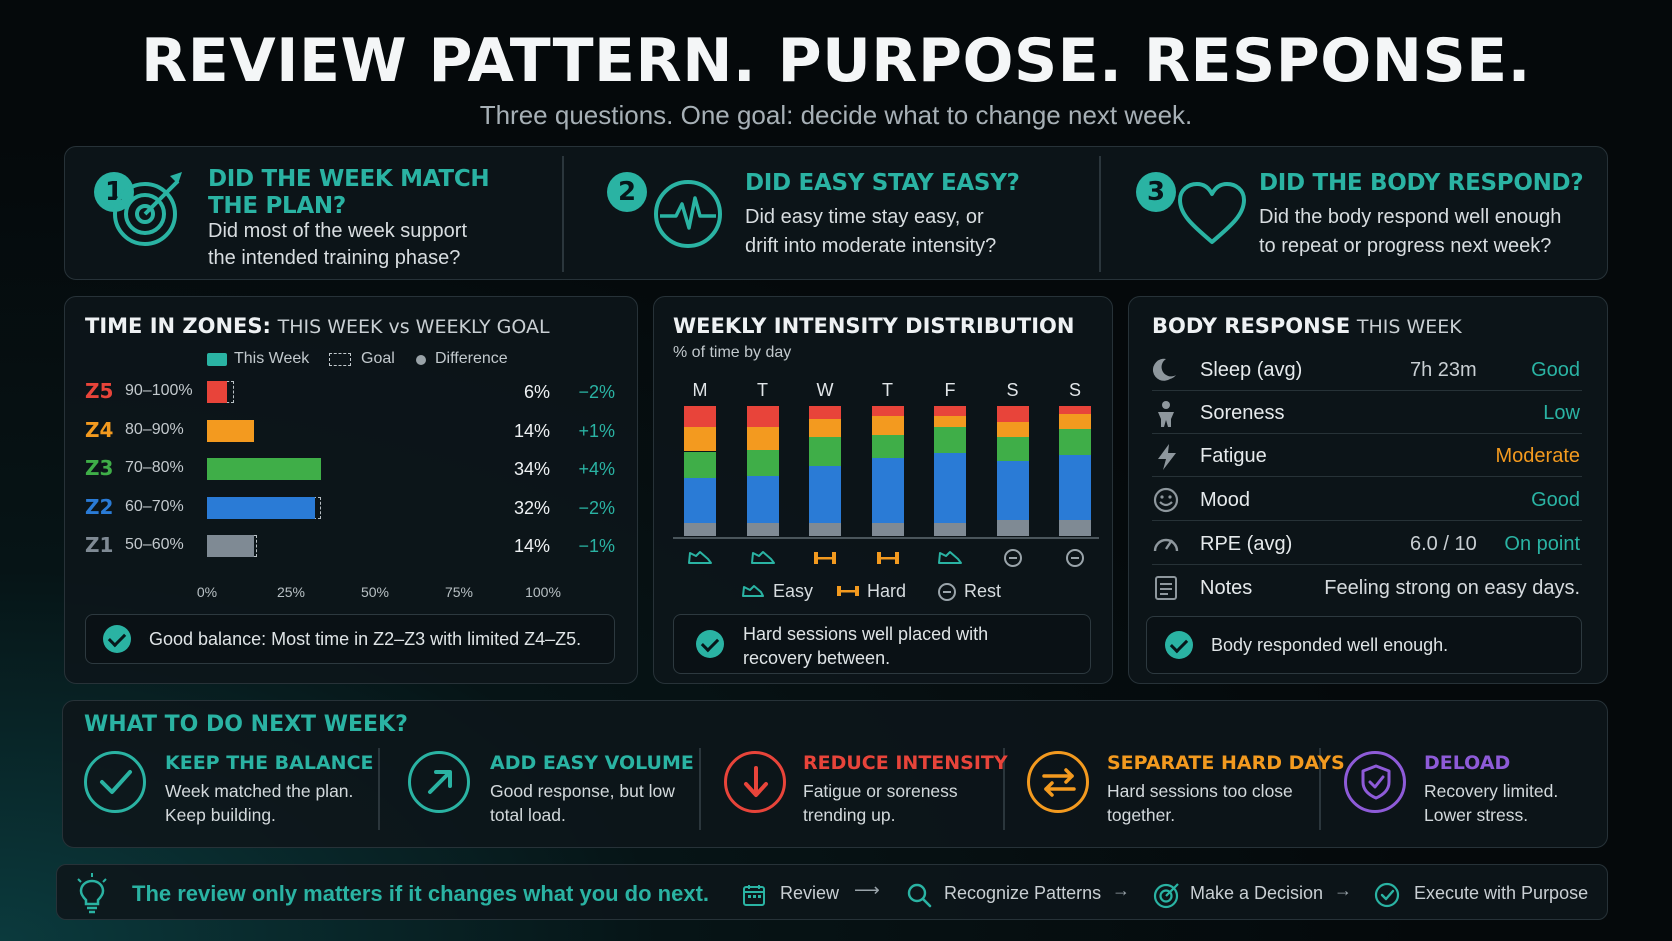  What do you see at coordinates (259, 803) in the screenshot?
I see `action-keep-balance-text: Week matched the plan. Keep building.` at bounding box center [259, 803].